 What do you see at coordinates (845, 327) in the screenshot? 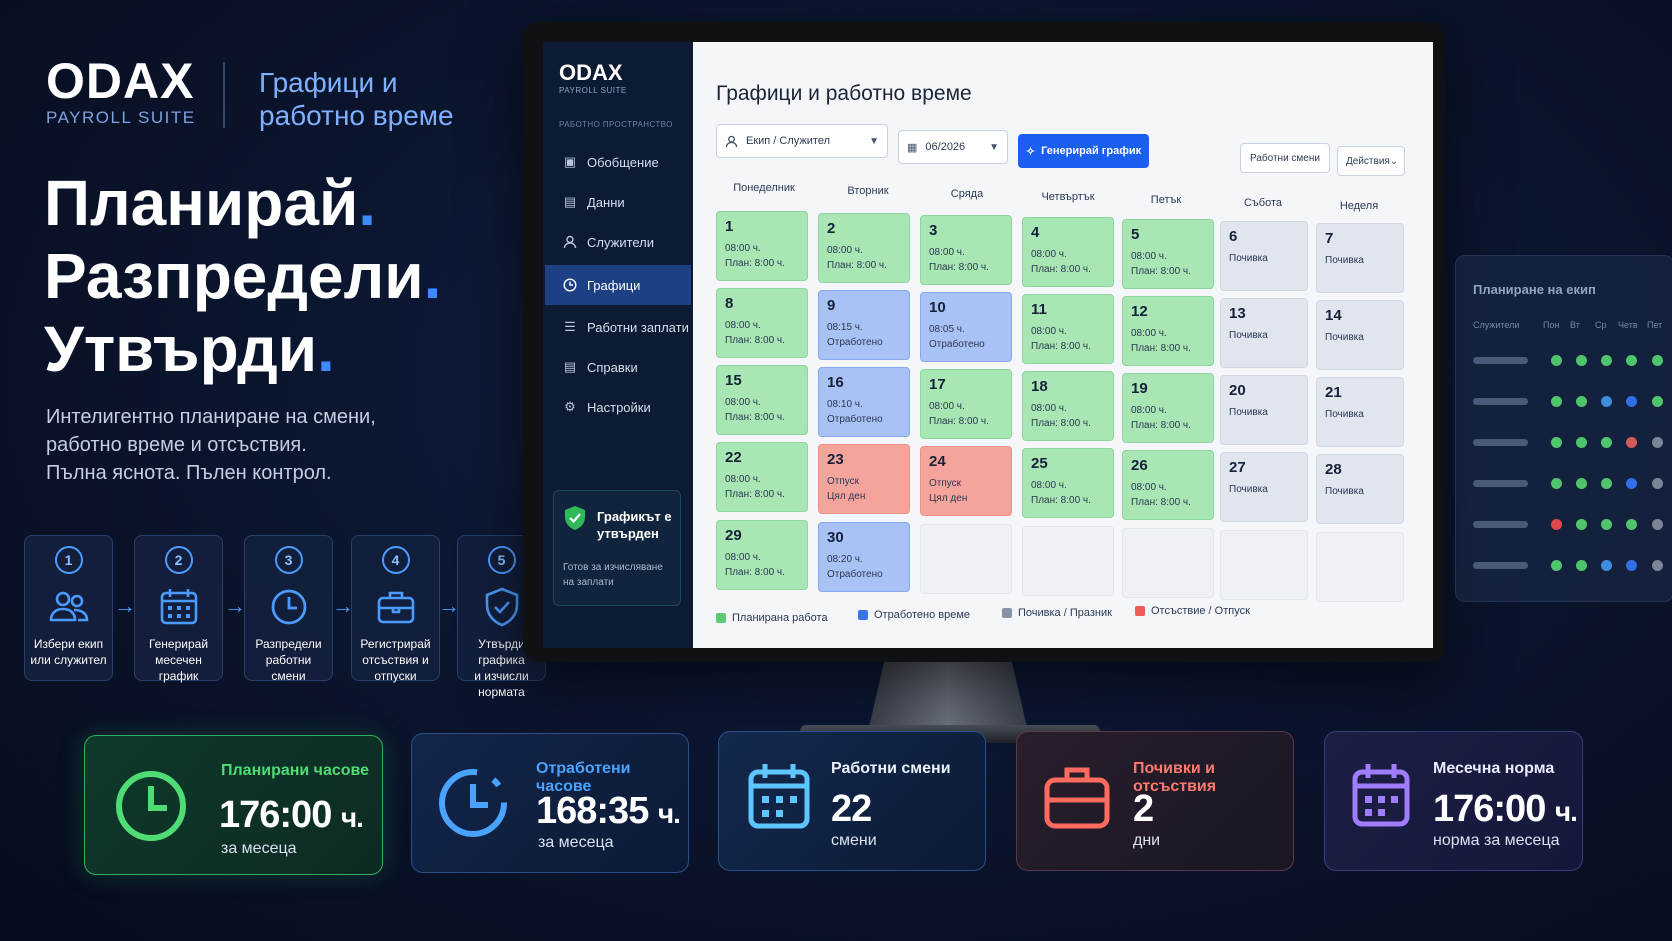
I see `day-line1: 08:15 ч.` at bounding box center [845, 327].